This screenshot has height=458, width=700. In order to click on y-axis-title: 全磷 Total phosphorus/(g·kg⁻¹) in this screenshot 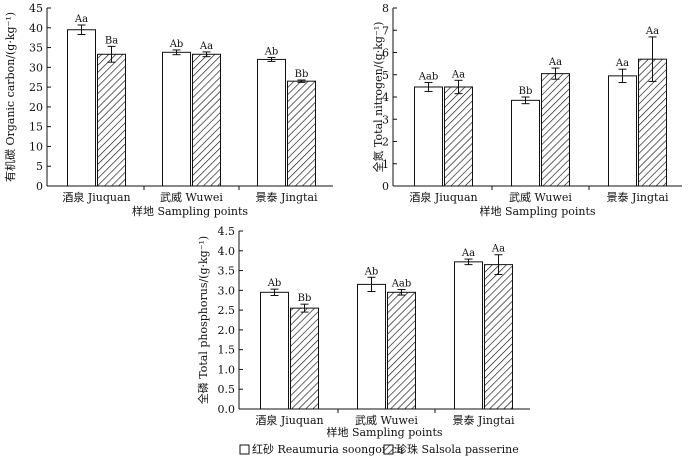, I will do `click(203, 320)`.